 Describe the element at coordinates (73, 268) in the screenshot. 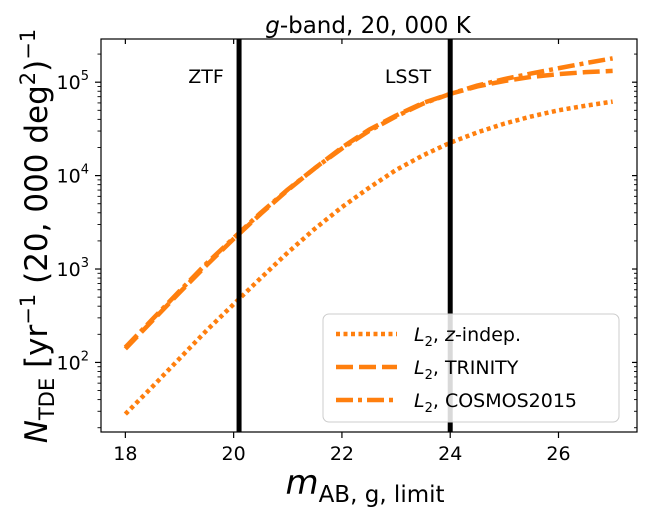

I see `y-tick-label: 10³` at that location.